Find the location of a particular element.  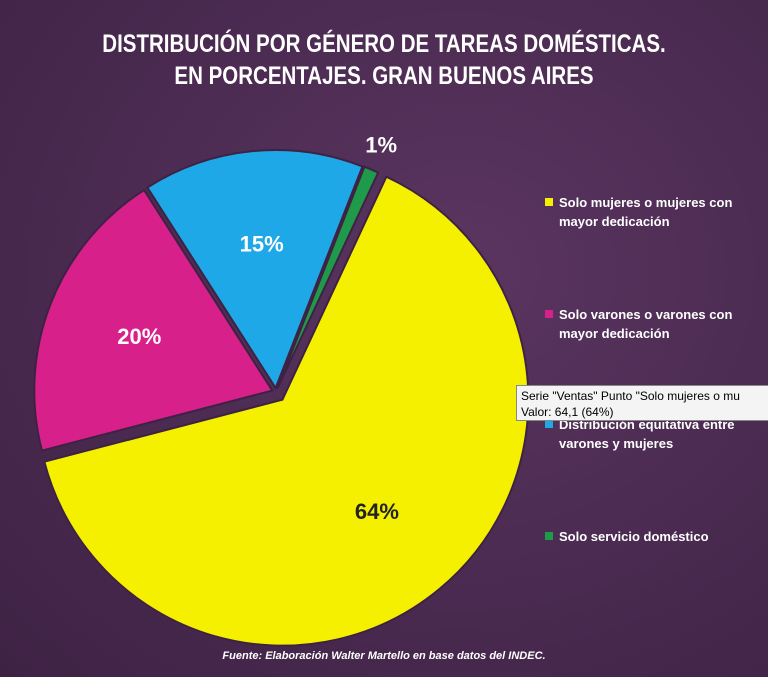

legend-label: Solo servicio doméstico is located at coordinates (634, 536).